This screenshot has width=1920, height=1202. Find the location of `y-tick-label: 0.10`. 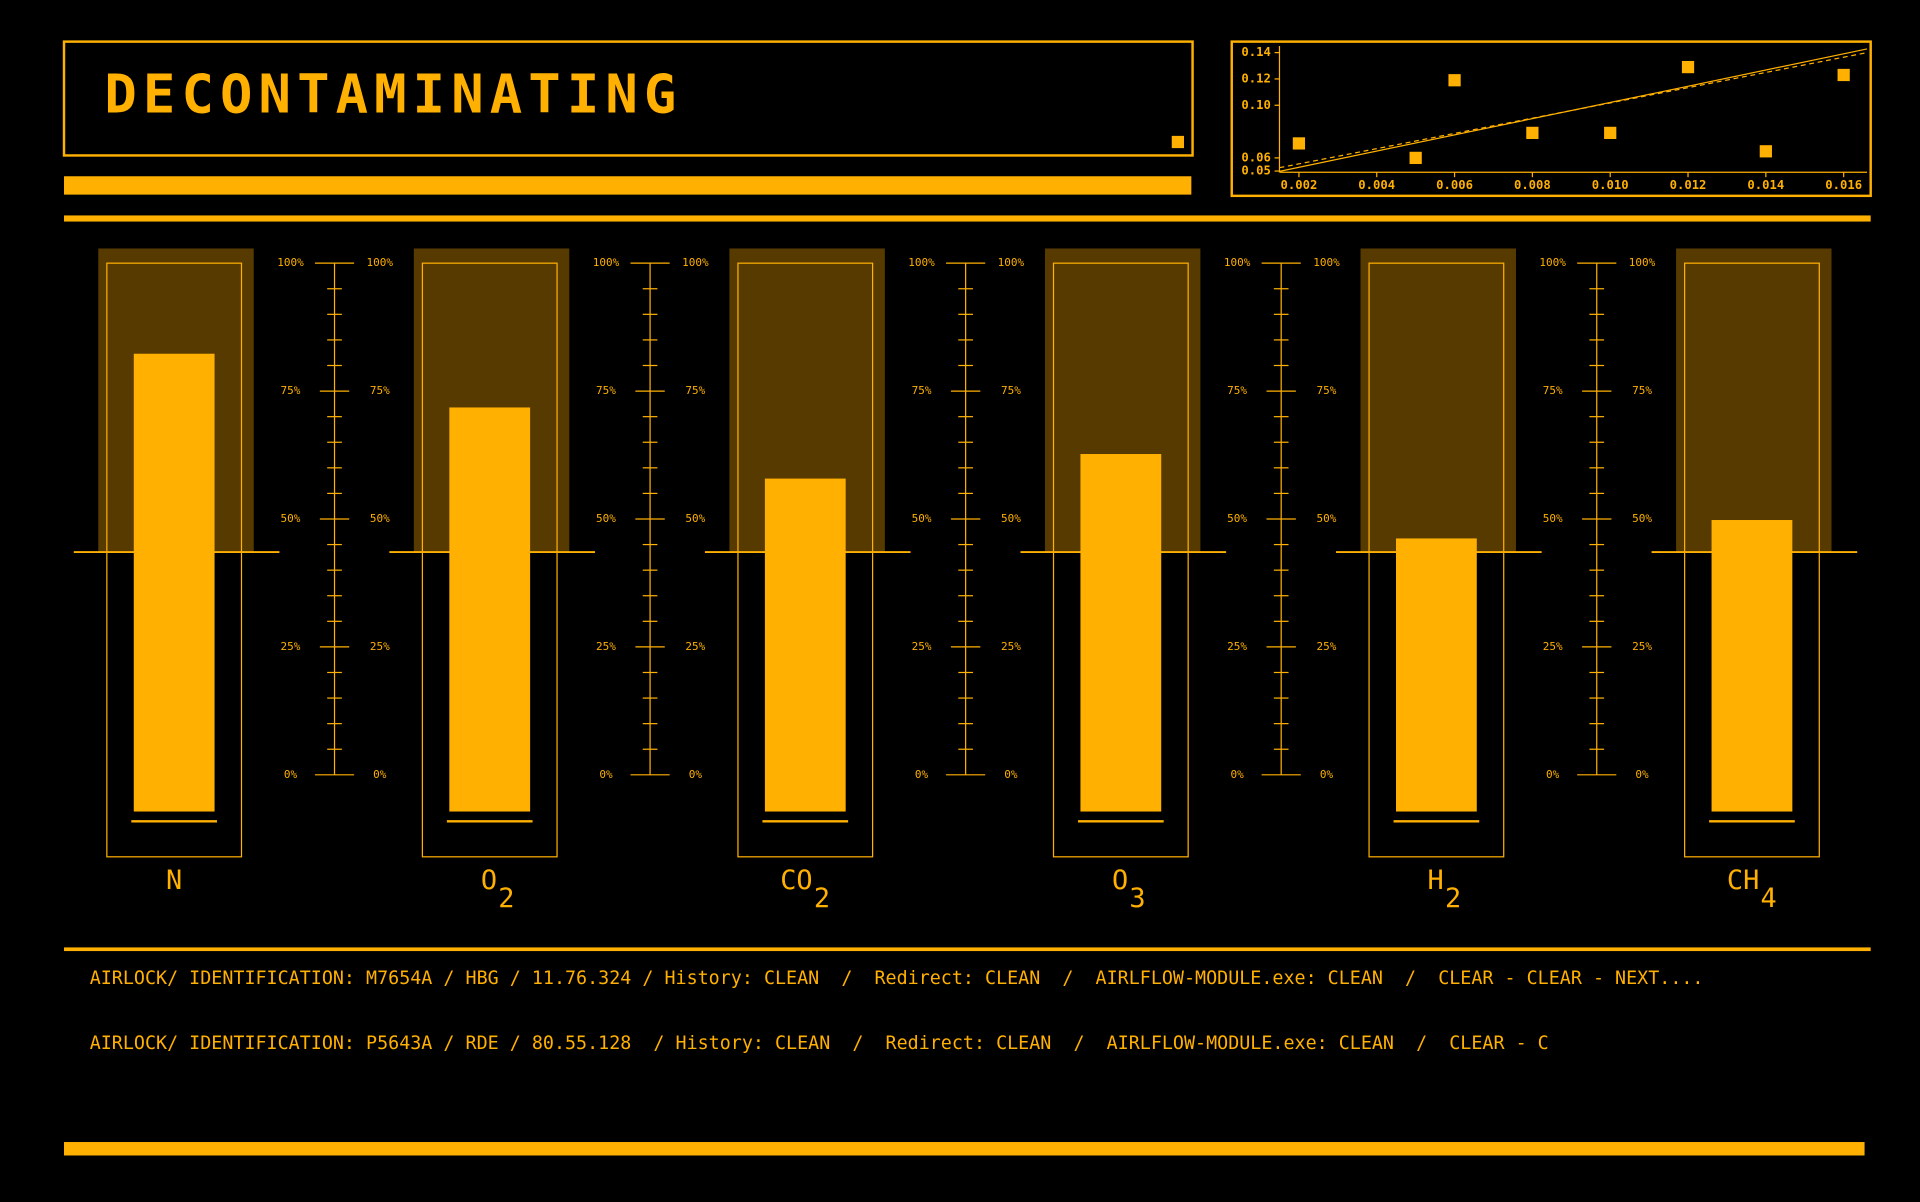

y-tick-label: 0.10 is located at coordinates (1255, 105).